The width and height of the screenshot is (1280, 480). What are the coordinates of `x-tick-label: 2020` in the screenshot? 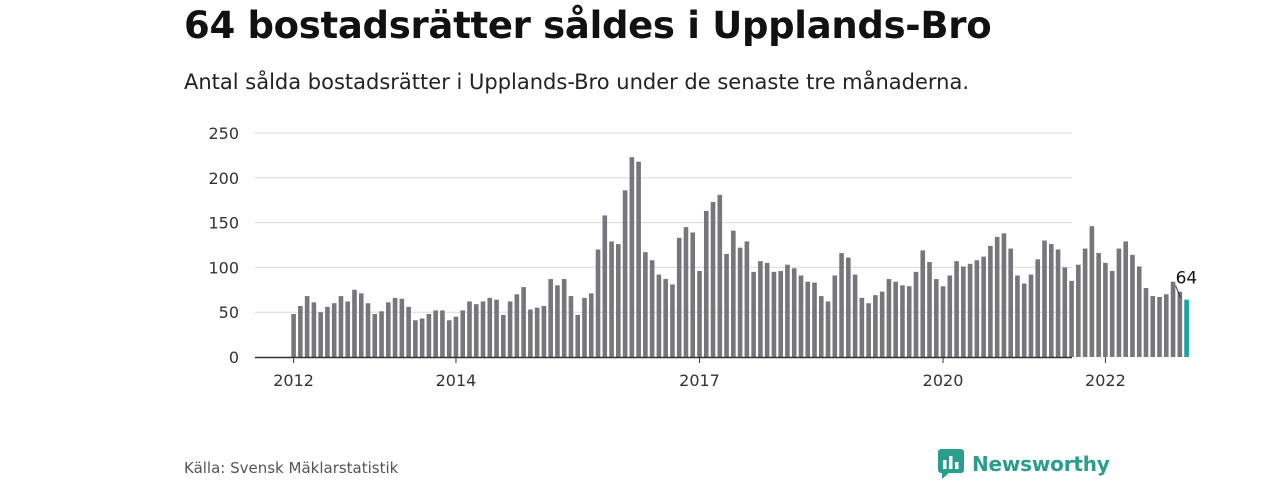 It's located at (943, 380).